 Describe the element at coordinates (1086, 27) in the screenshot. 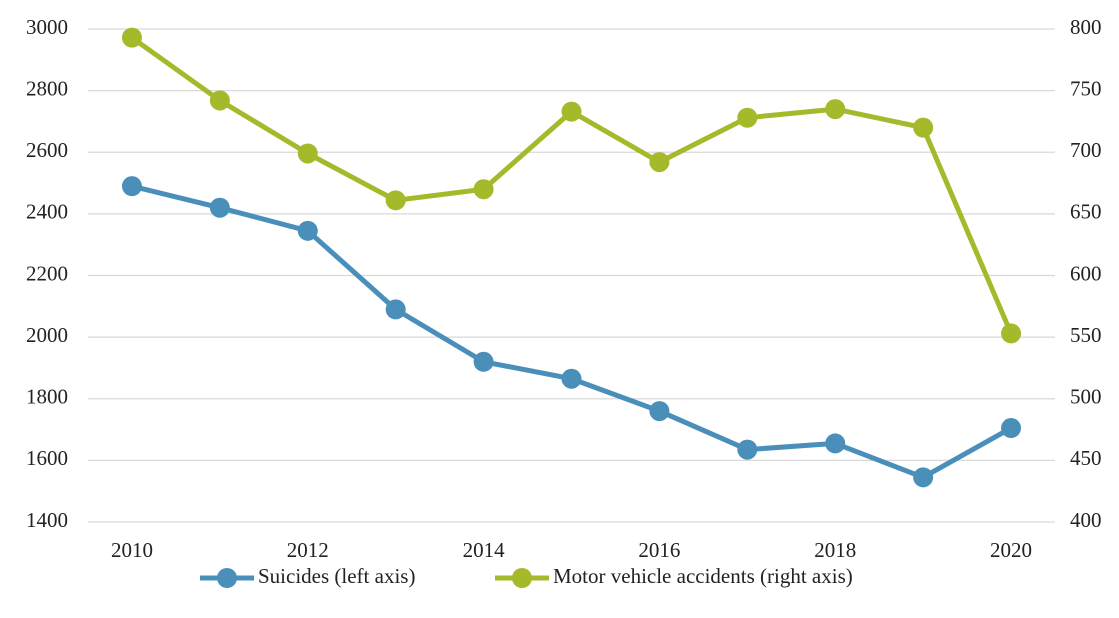

I see `y2-tick-label: 800` at that location.